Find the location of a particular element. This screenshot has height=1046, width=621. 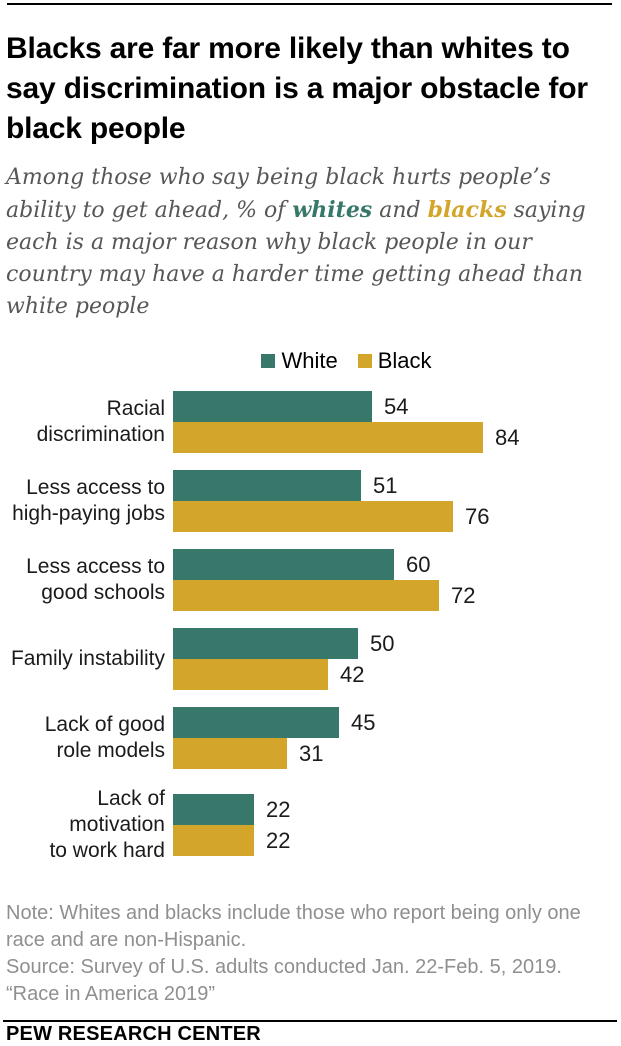

bar-pair: 50 42 is located at coordinates (393, 659).